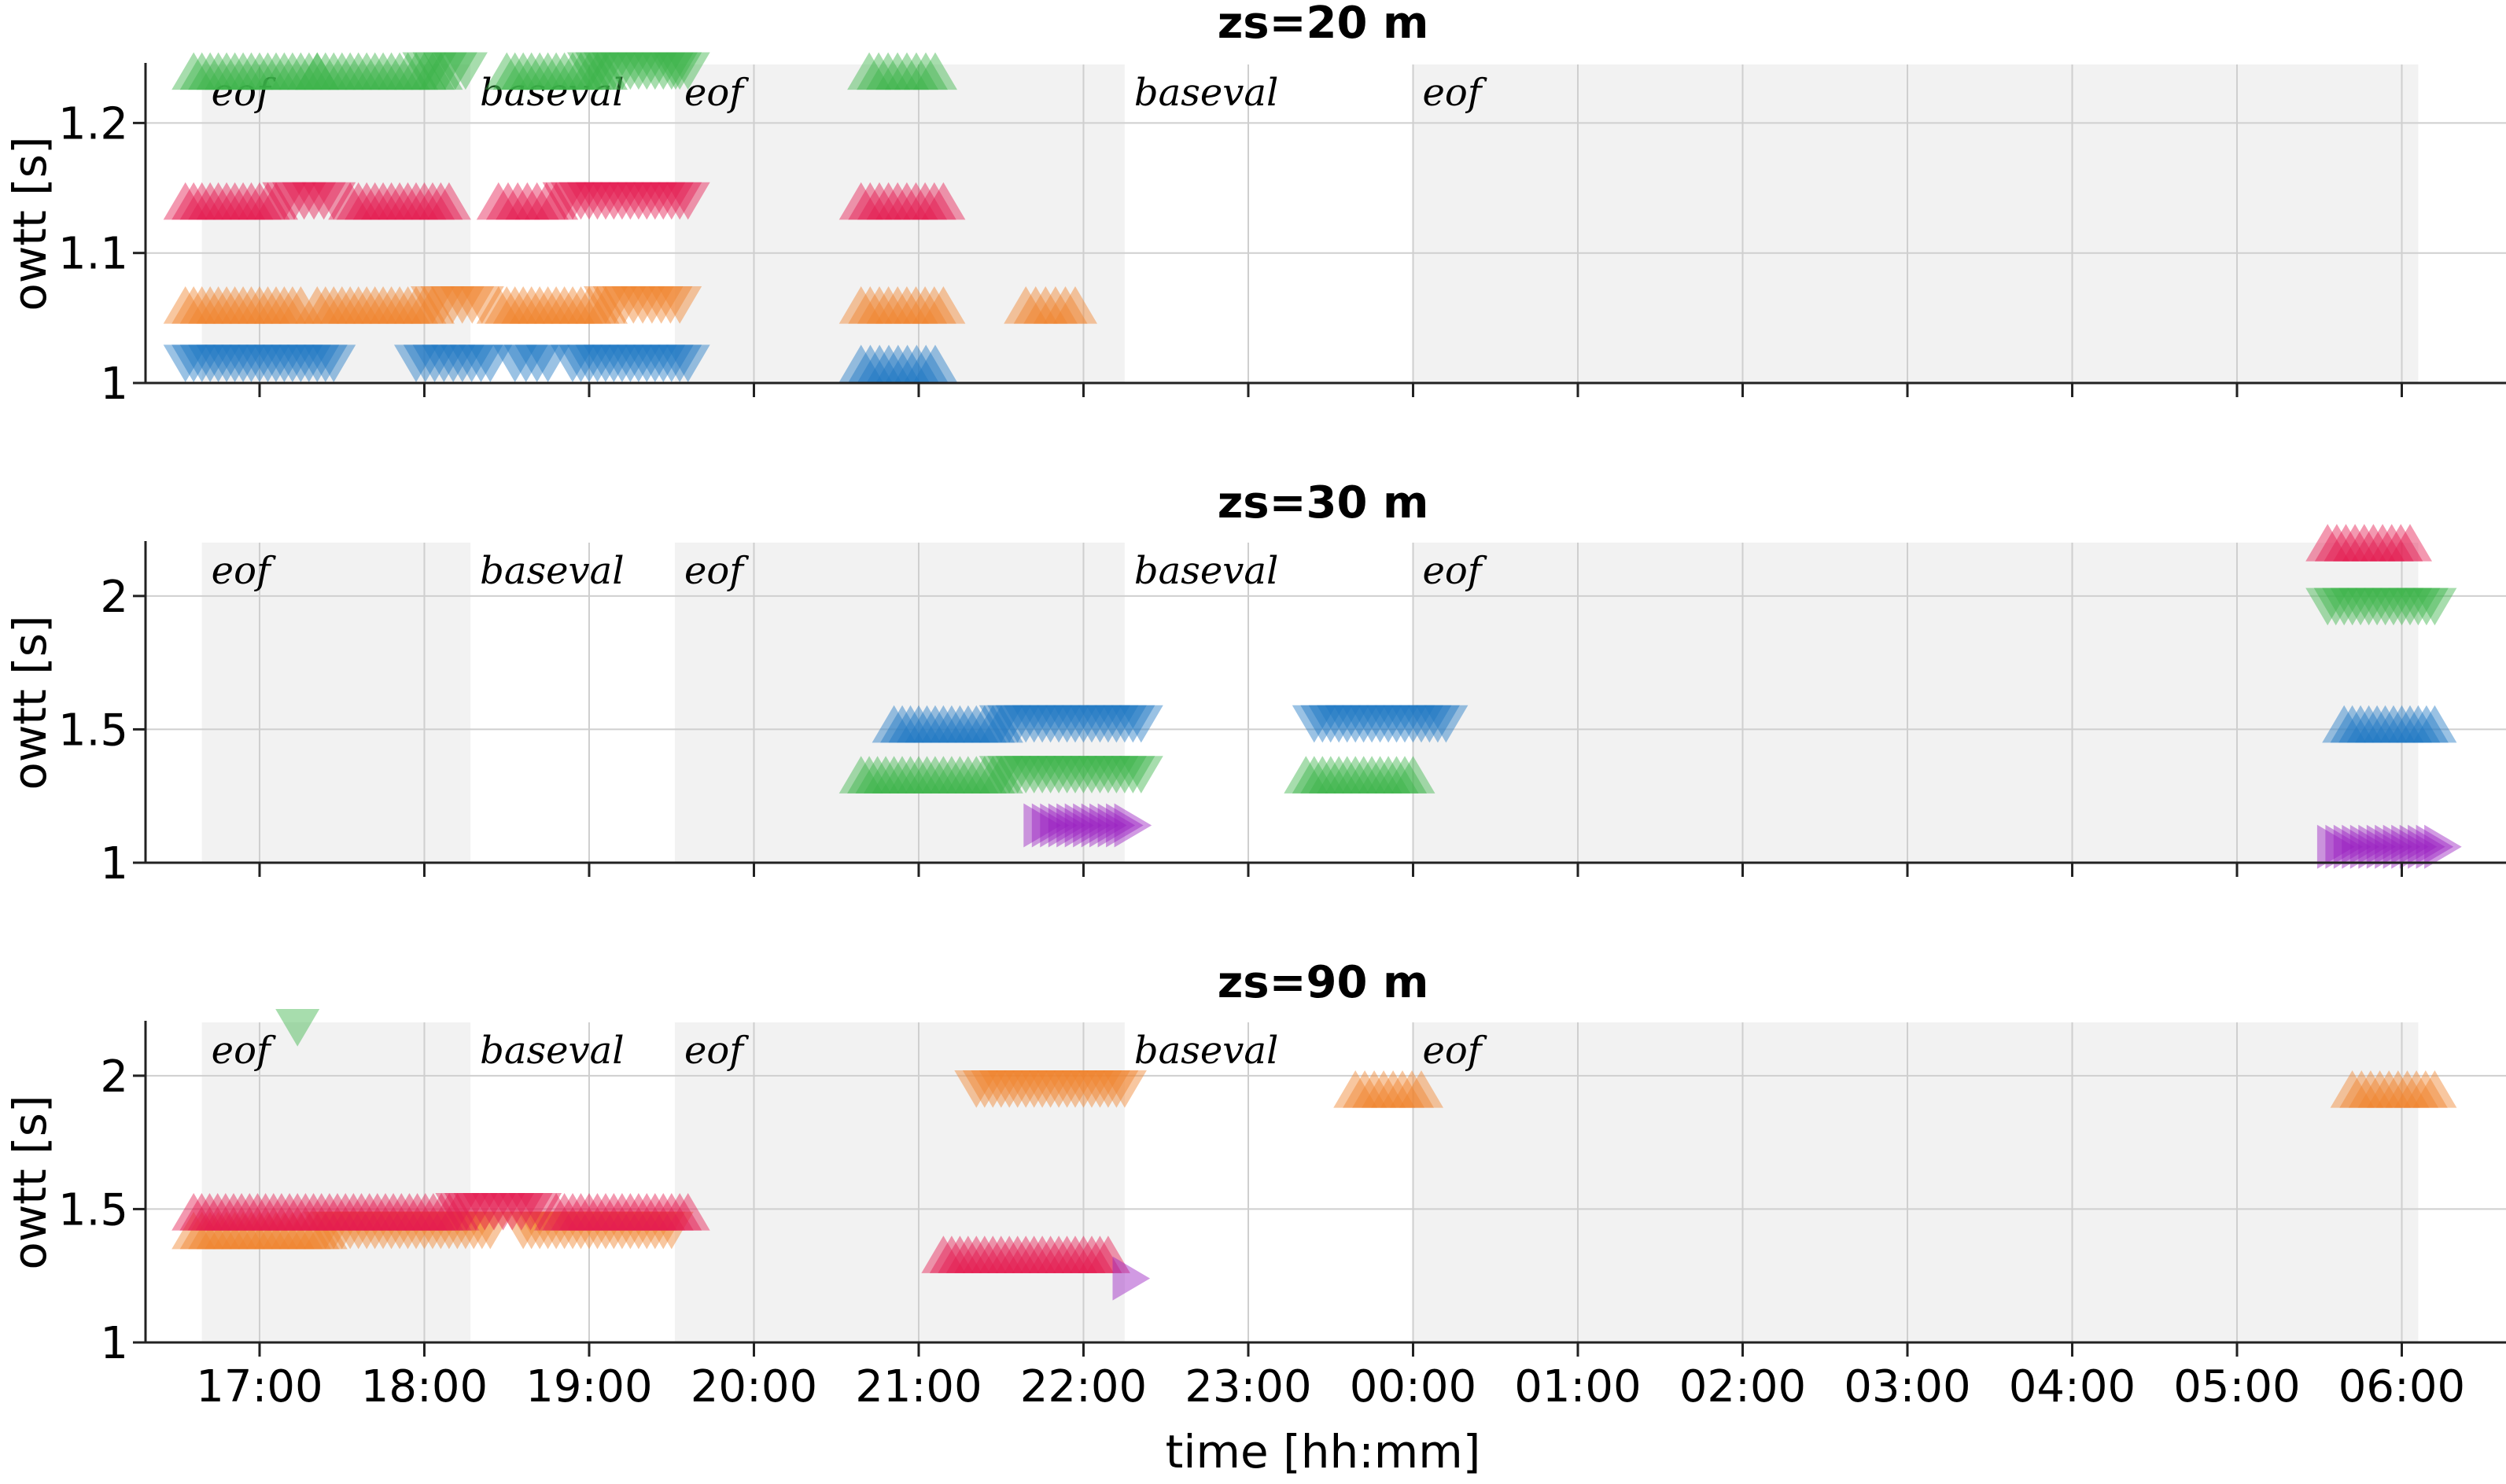 This screenshot has height=1484, width=2506. Describe the element at coordinates (93, 254) in the screenshot. I see `y-tick-label: 1.1` at that location.